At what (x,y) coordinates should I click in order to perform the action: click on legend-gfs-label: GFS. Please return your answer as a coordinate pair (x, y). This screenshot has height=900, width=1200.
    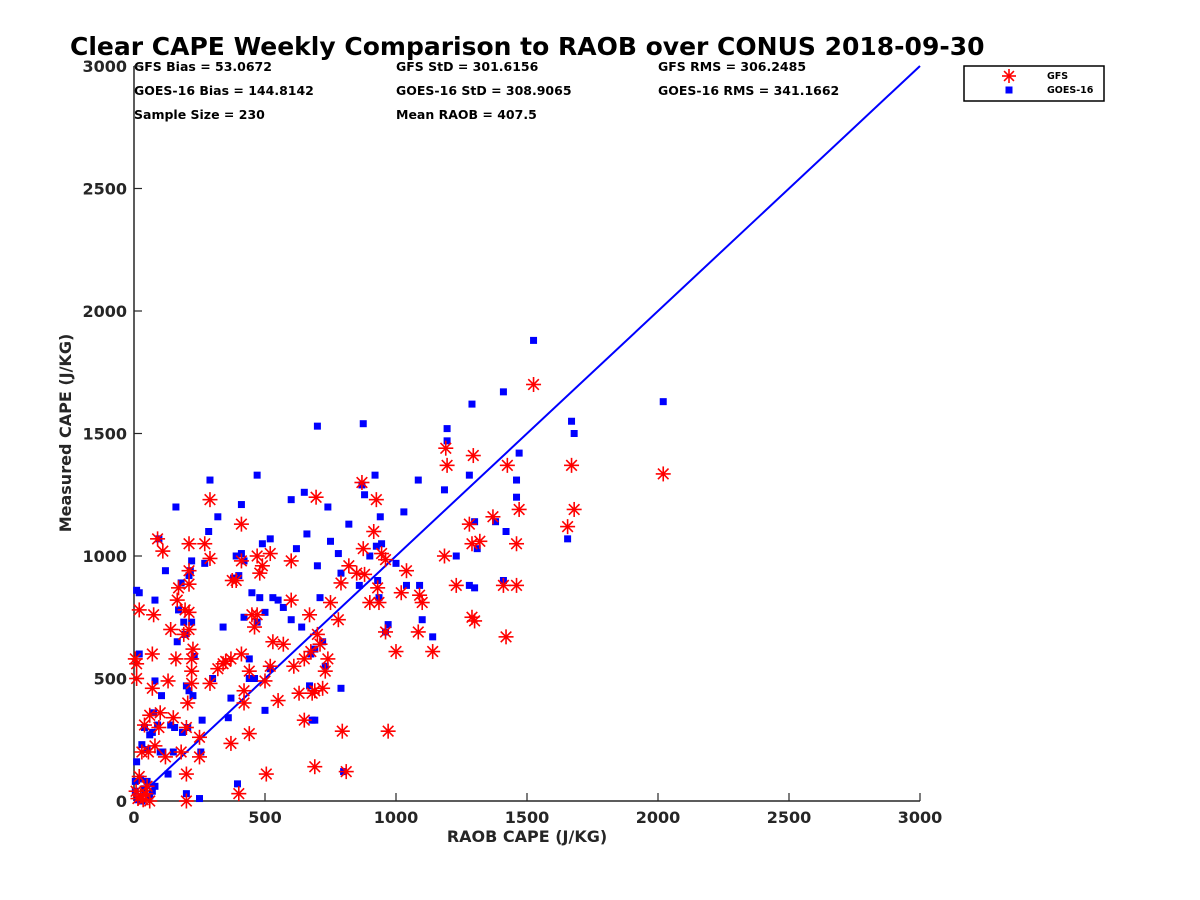
    Looking at the image, I should click on (1057, 76).